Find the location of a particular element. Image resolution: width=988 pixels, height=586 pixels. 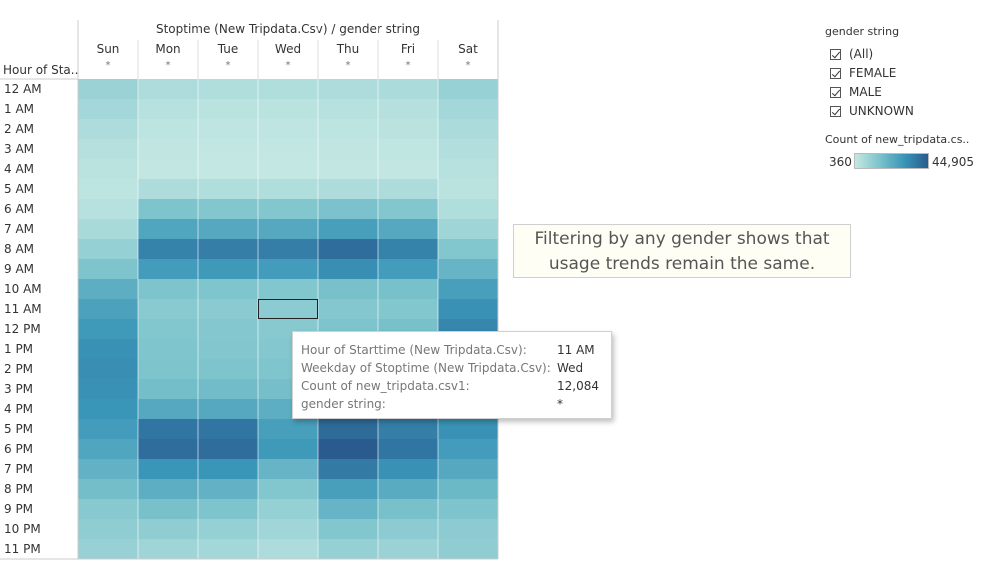

column-label-mon: Mon is located at coordinates (168, 49).